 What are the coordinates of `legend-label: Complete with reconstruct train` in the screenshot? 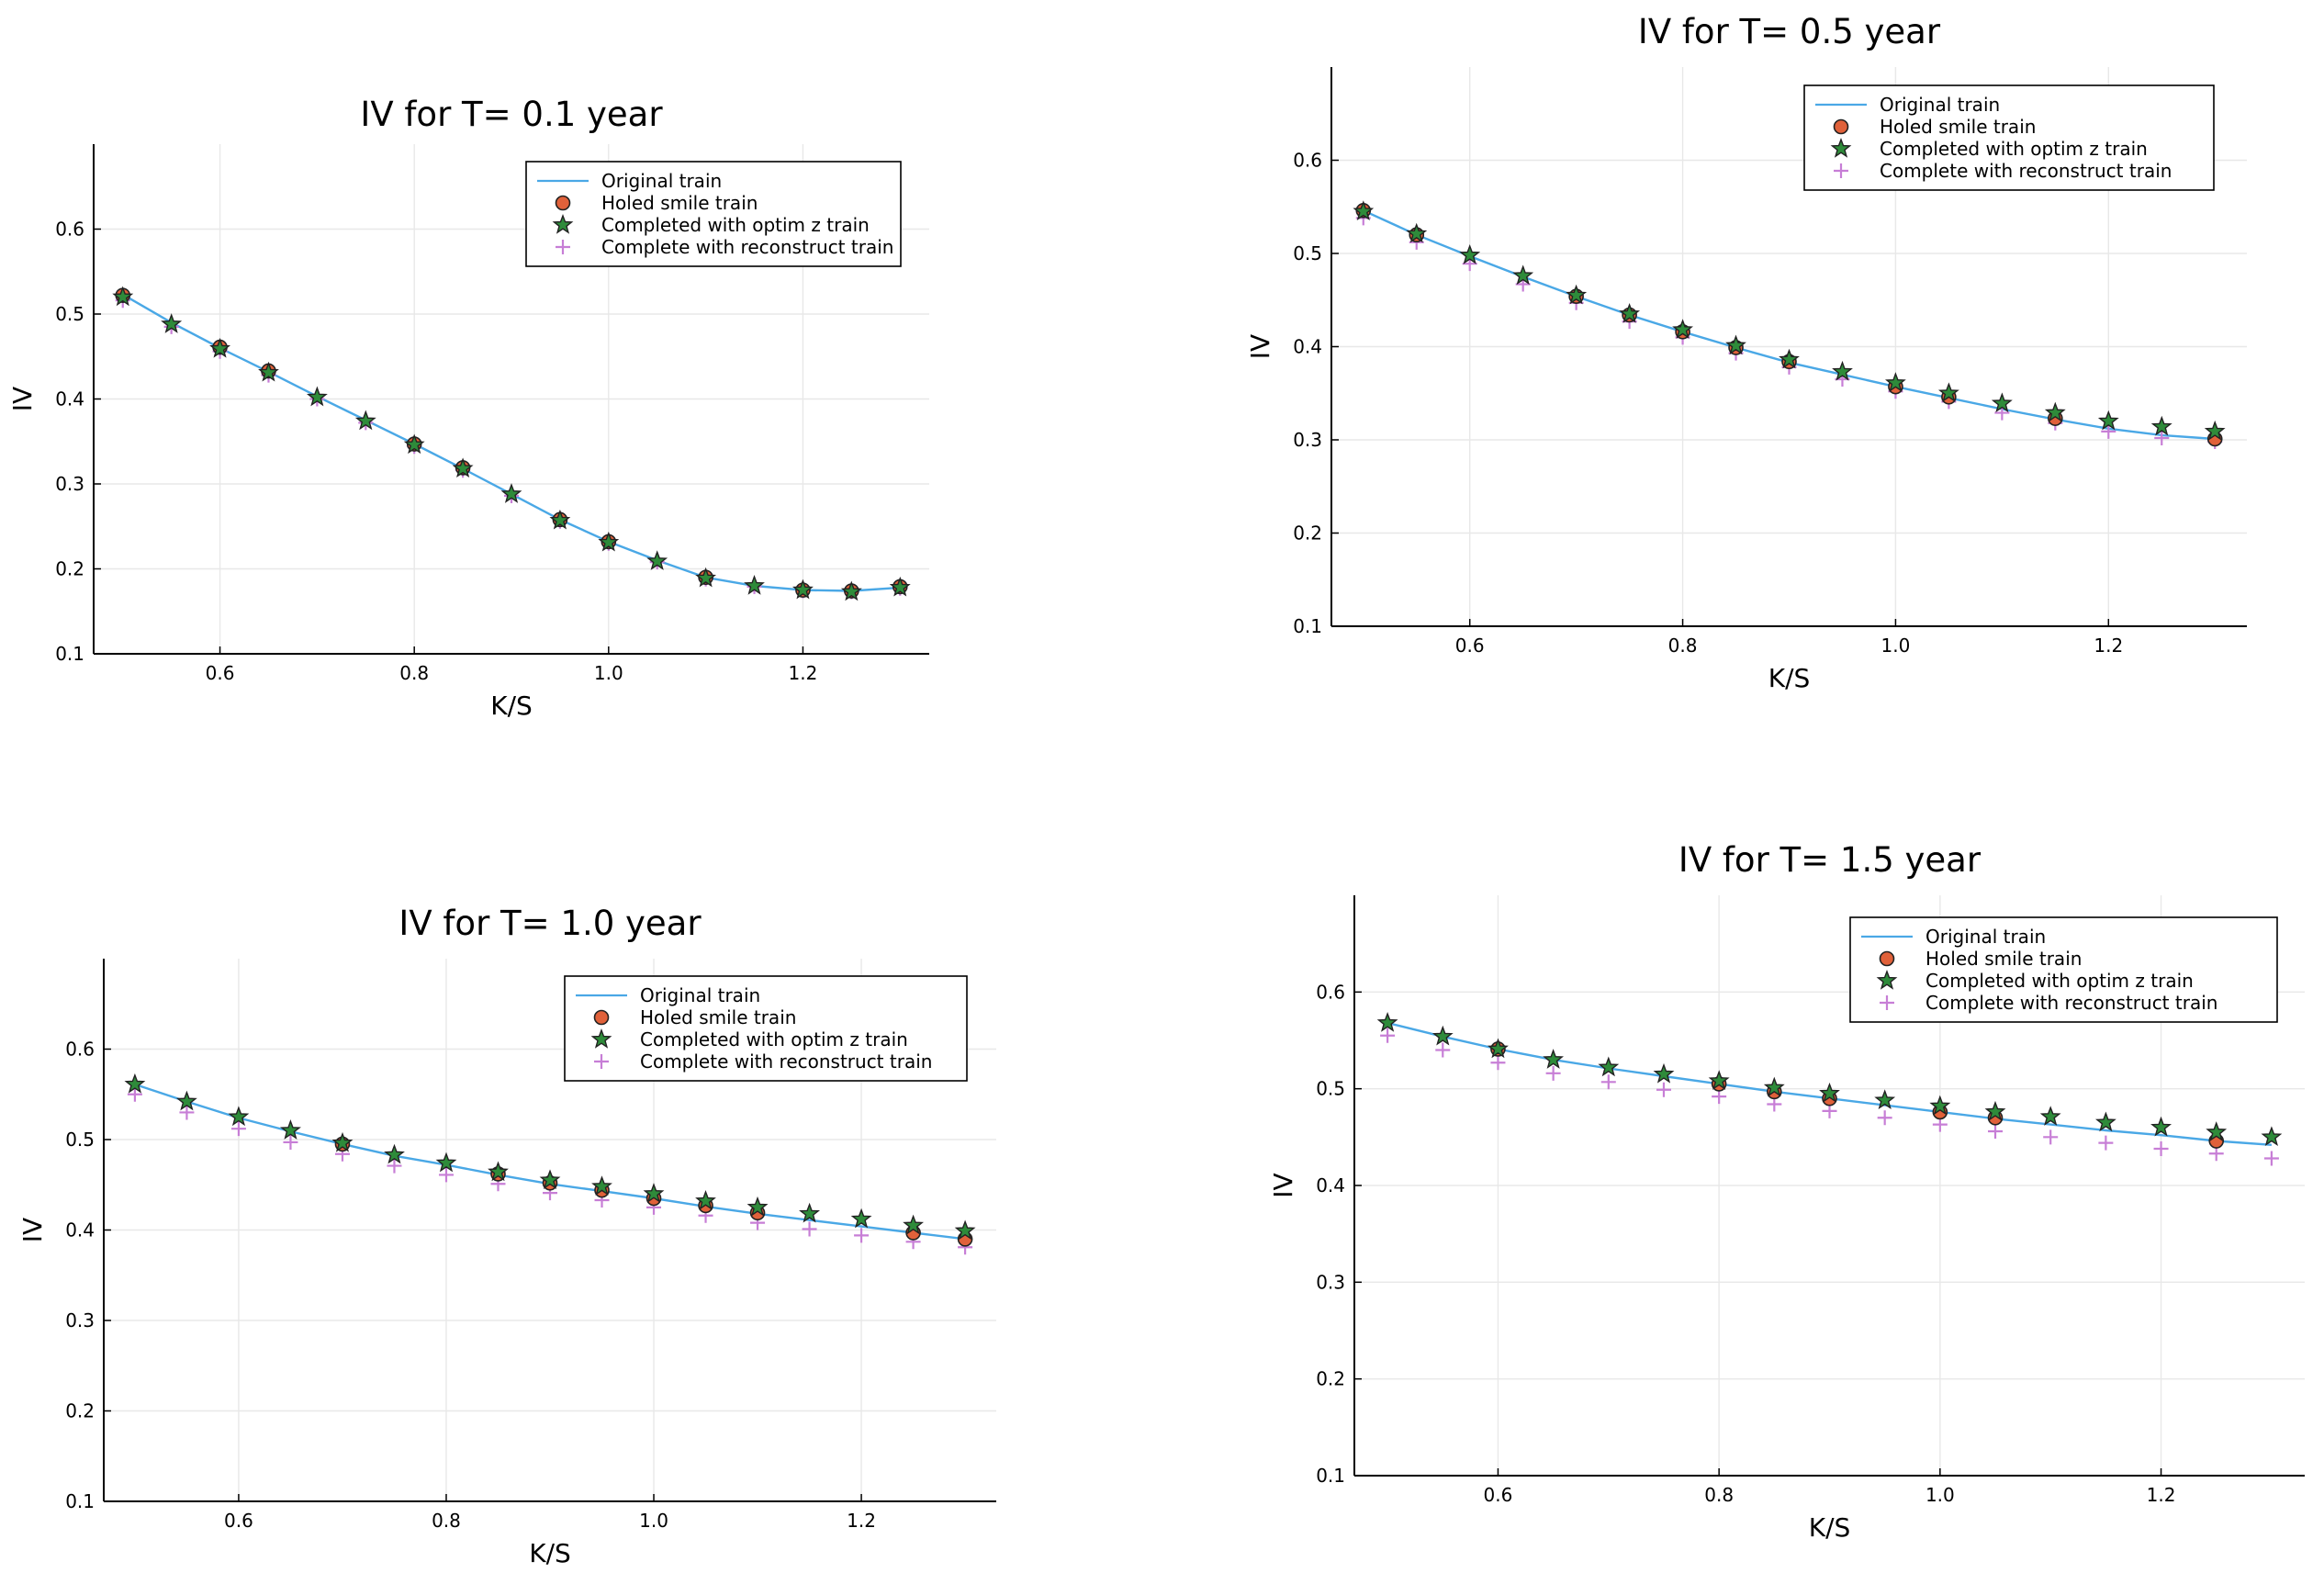 It's located at (747, 247).